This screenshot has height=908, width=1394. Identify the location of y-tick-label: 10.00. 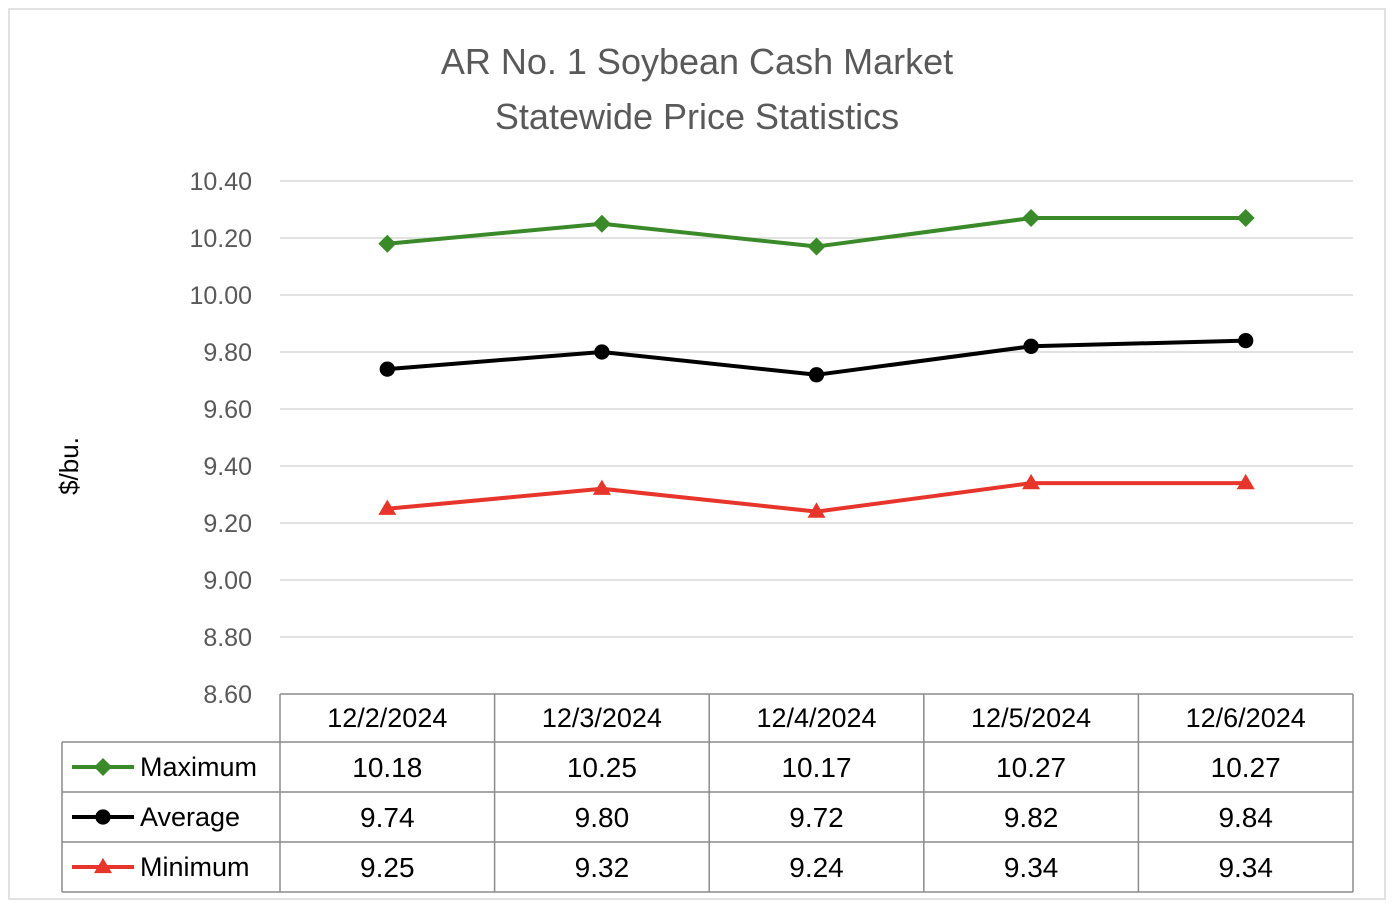
(220, 296).